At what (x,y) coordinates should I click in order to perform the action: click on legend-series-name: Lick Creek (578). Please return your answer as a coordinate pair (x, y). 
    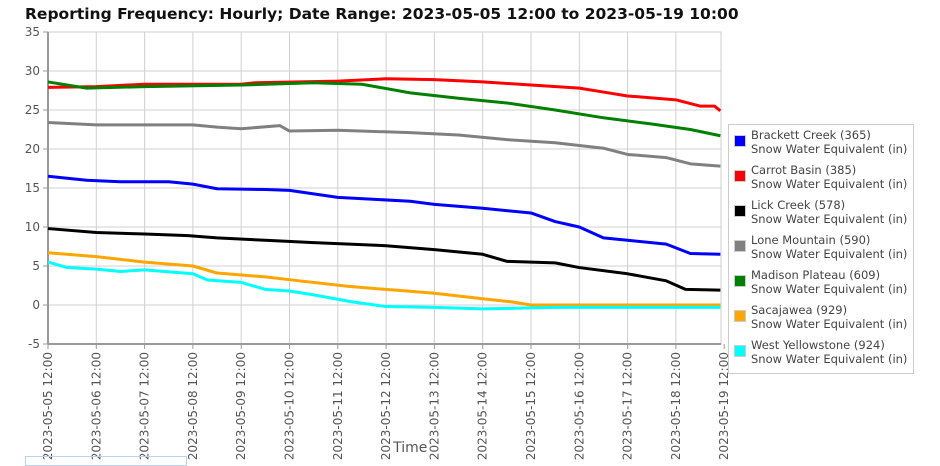
    Looking at the image, I should click on (798, 205).